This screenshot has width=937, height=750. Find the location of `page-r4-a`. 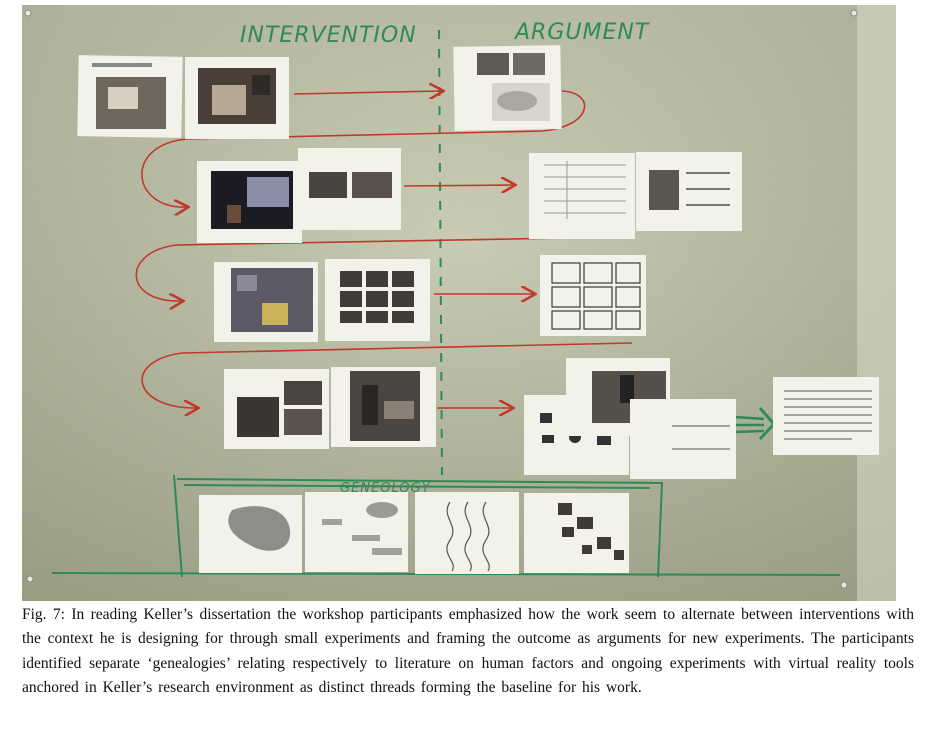

page-r4-a is located at coordinates (276, 409).